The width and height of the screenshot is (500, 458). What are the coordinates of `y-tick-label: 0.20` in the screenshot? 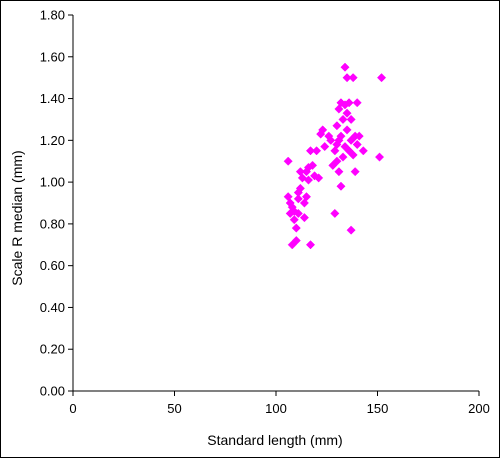 It's located at (52, 349).